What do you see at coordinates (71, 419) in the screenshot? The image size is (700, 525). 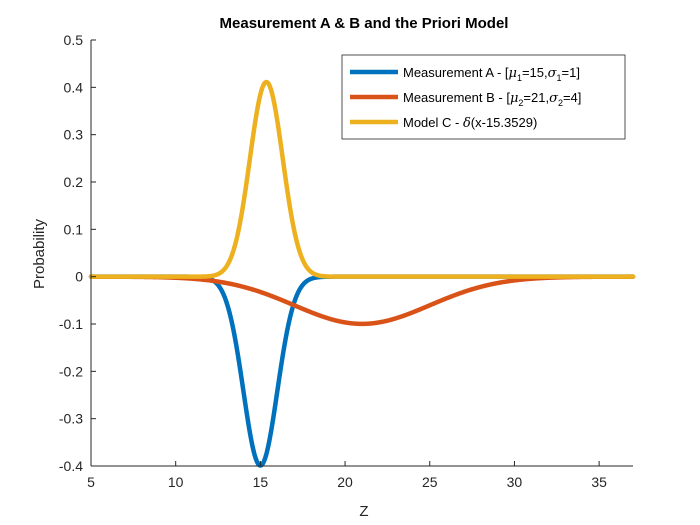 I see `y-tick-label: -0.3` at bounding box center [71, 419].